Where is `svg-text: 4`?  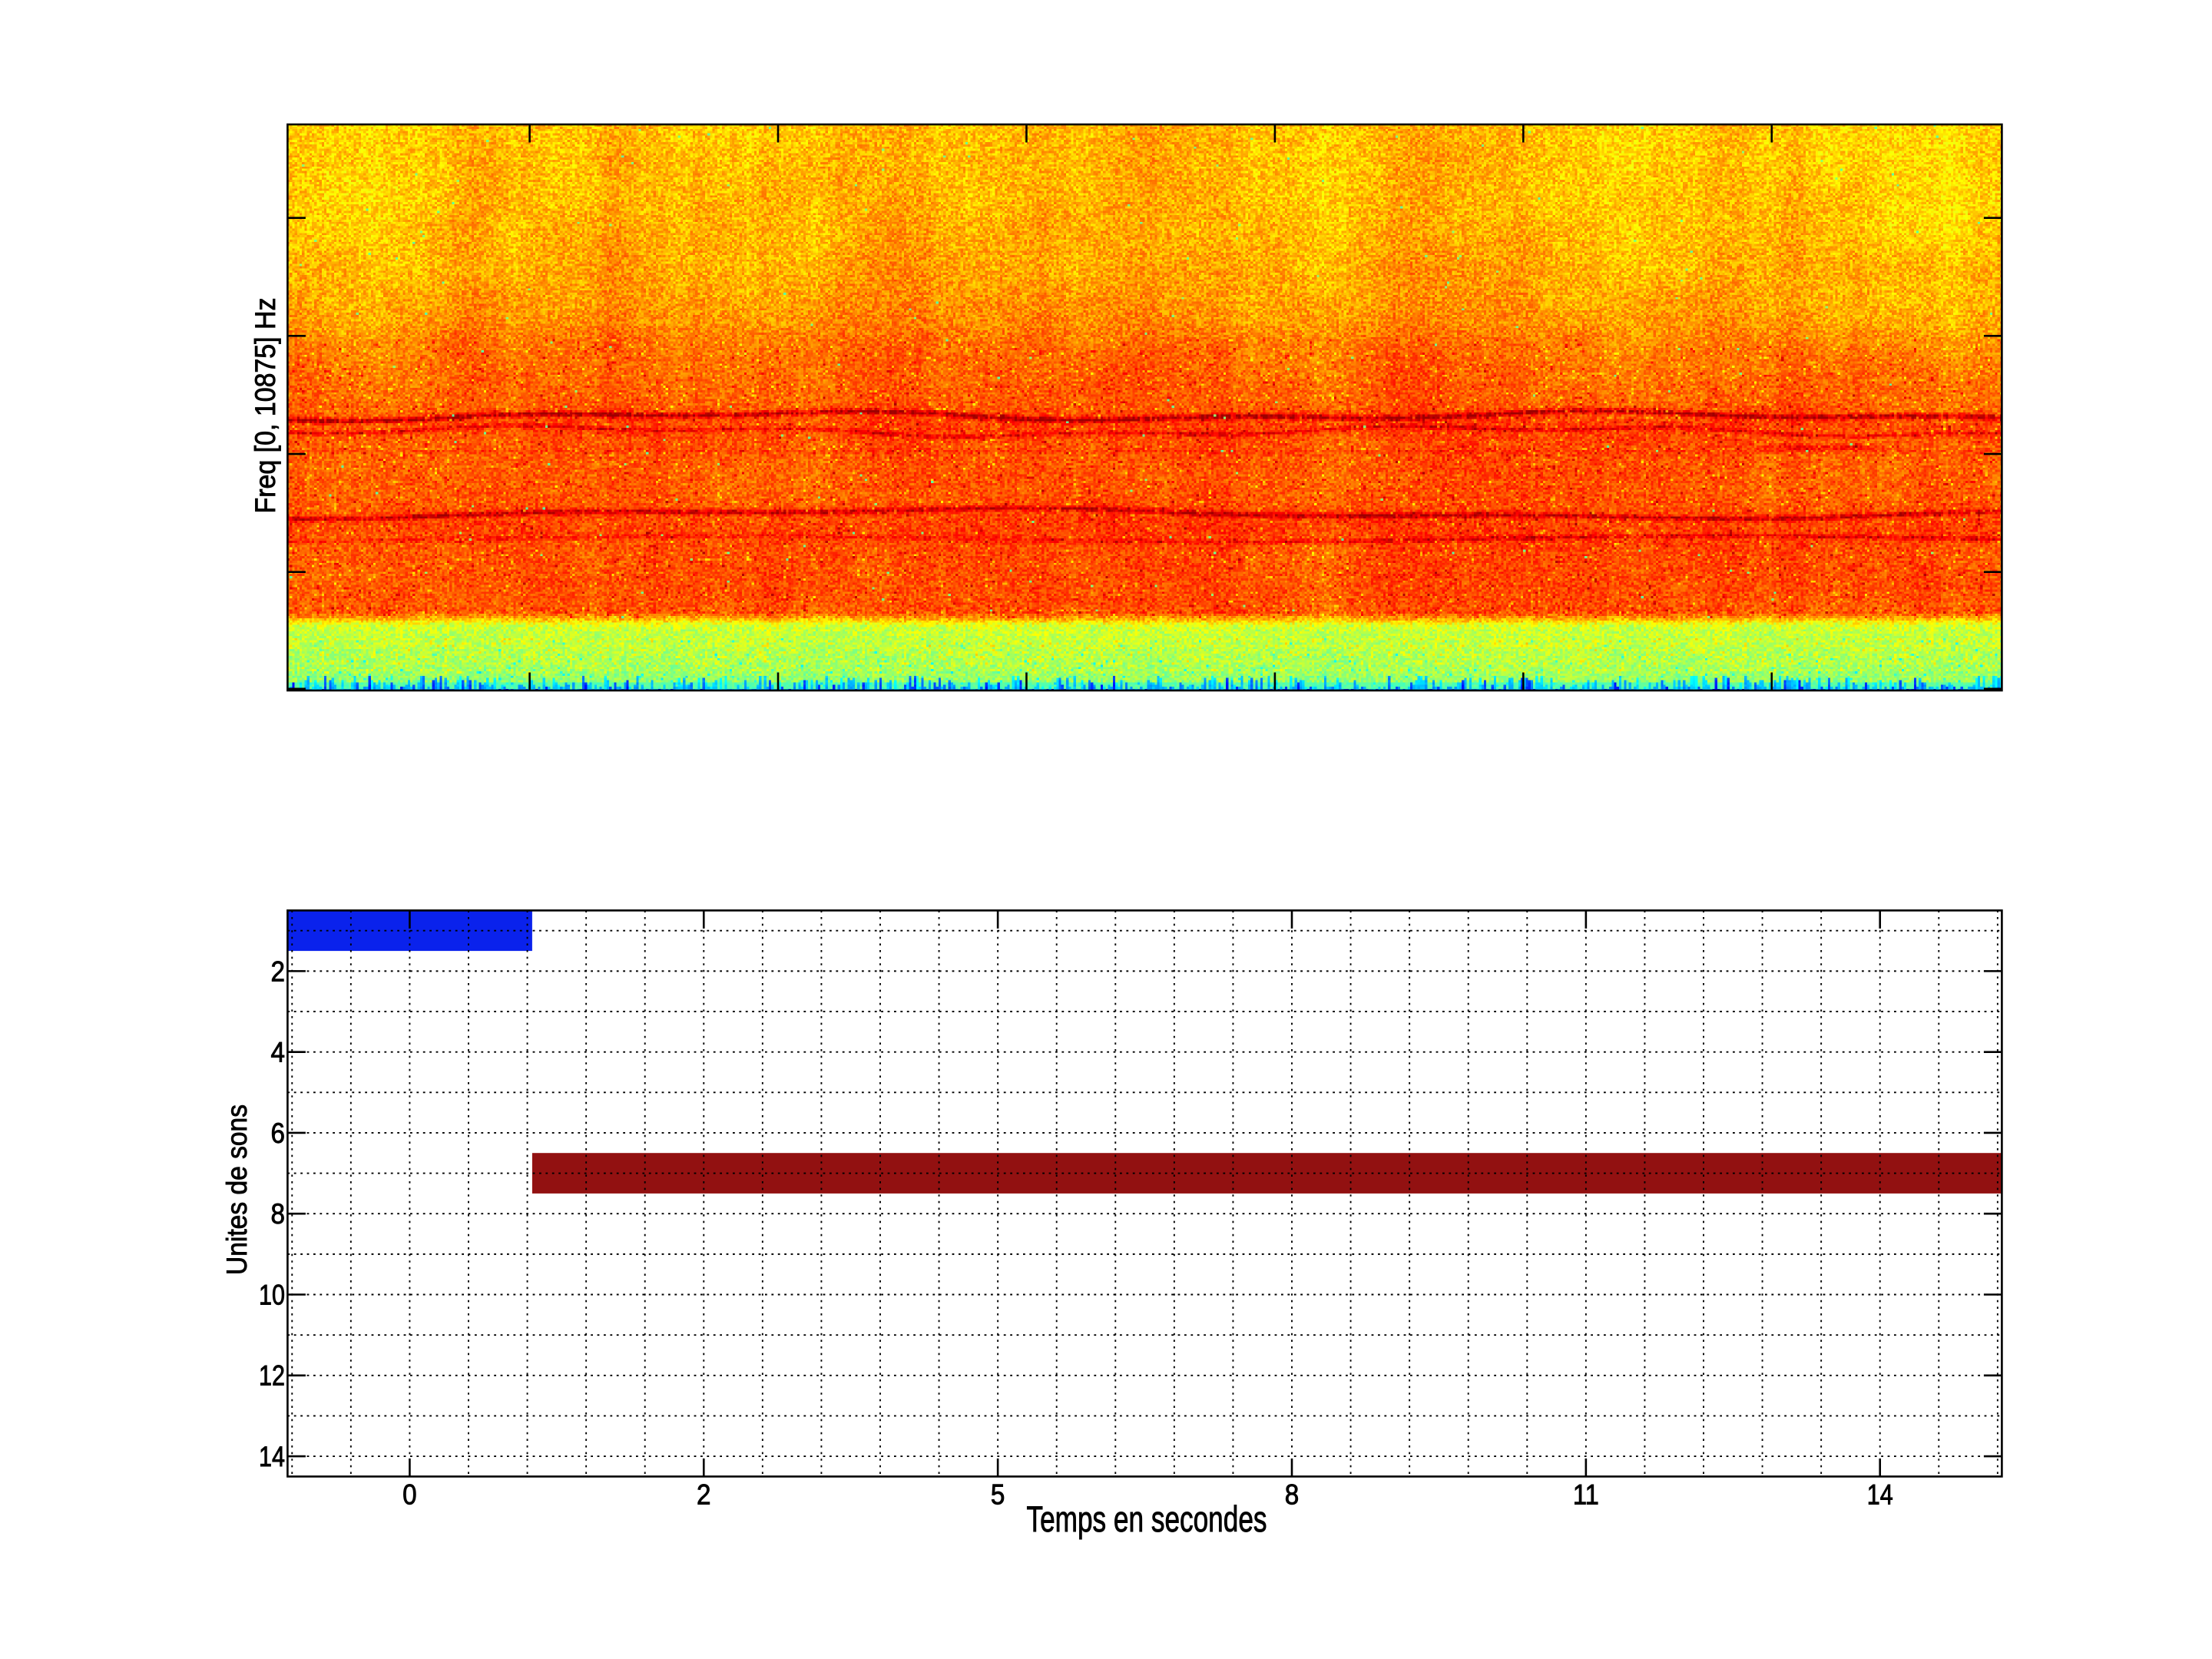
svg-text: 4 is located at coordinates (278, 1052).